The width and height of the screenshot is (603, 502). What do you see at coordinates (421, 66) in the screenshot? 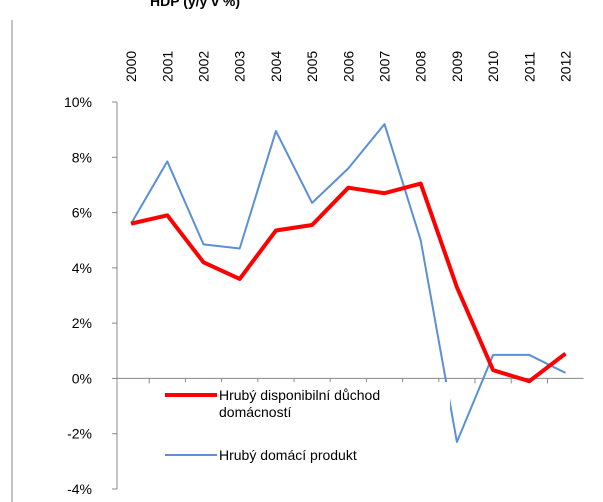
I see `x-tick-label: 2008` at bounding box center [421, 66].